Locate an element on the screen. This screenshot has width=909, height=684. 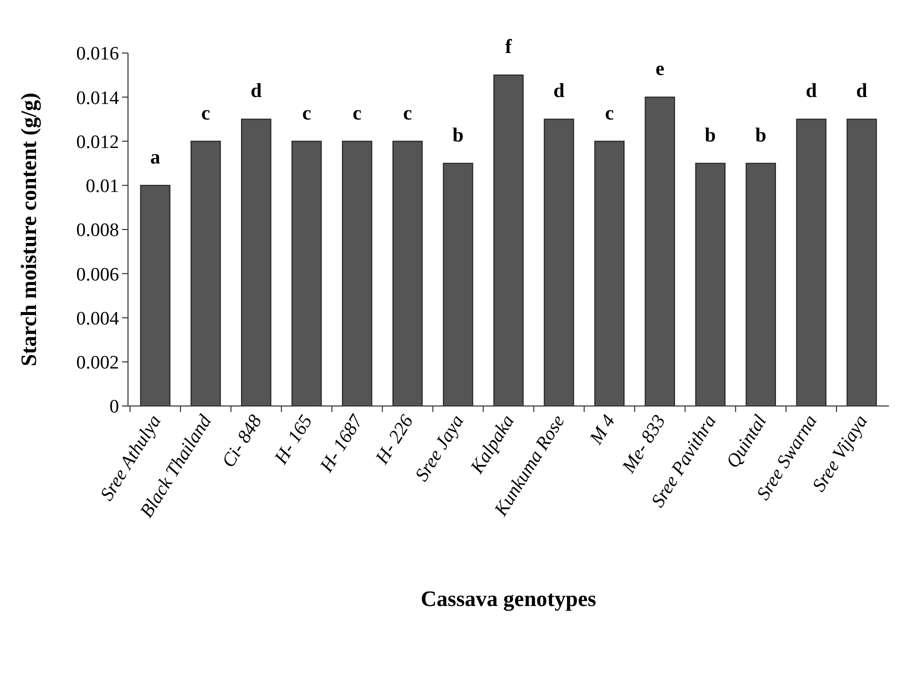
y-tick-label: 0 is located at coordinates (114, 407).